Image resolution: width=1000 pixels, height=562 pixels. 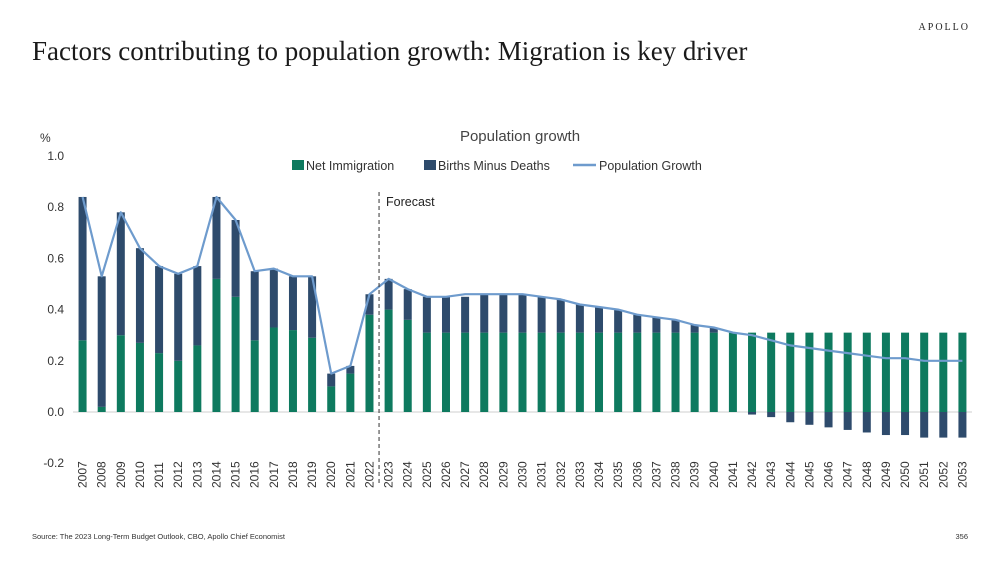 What do you see at coordinates (924, 425) in the screenshot?
I see `bar-births-minus-deaths-2051` at bounding box center [924, 425].